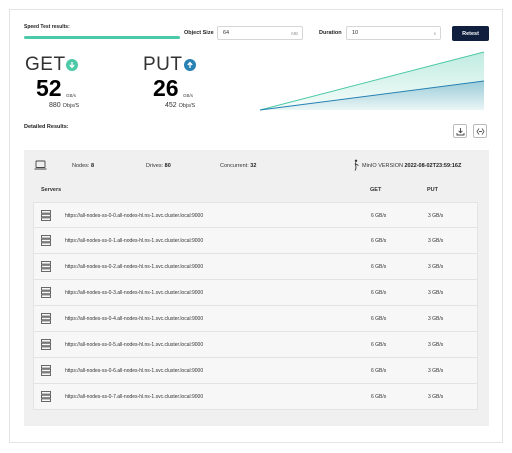  I want to click on arrow-down-icon, so click(72, 65).